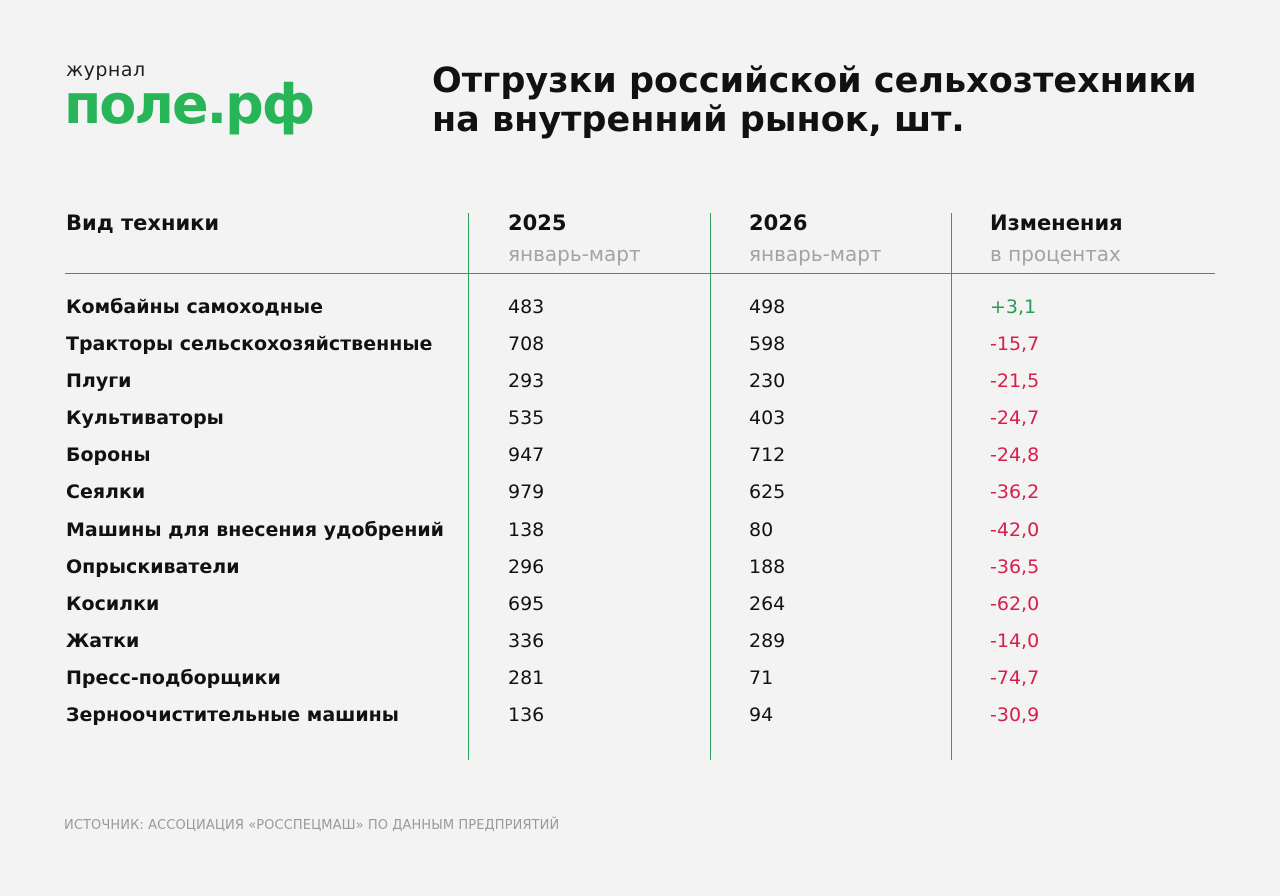 This screenshot has width=1280, height=896. What do you see at coordinates (526, 529) in the screenshot?
I see `value-2025: 138` at bounding box center [526, 529].